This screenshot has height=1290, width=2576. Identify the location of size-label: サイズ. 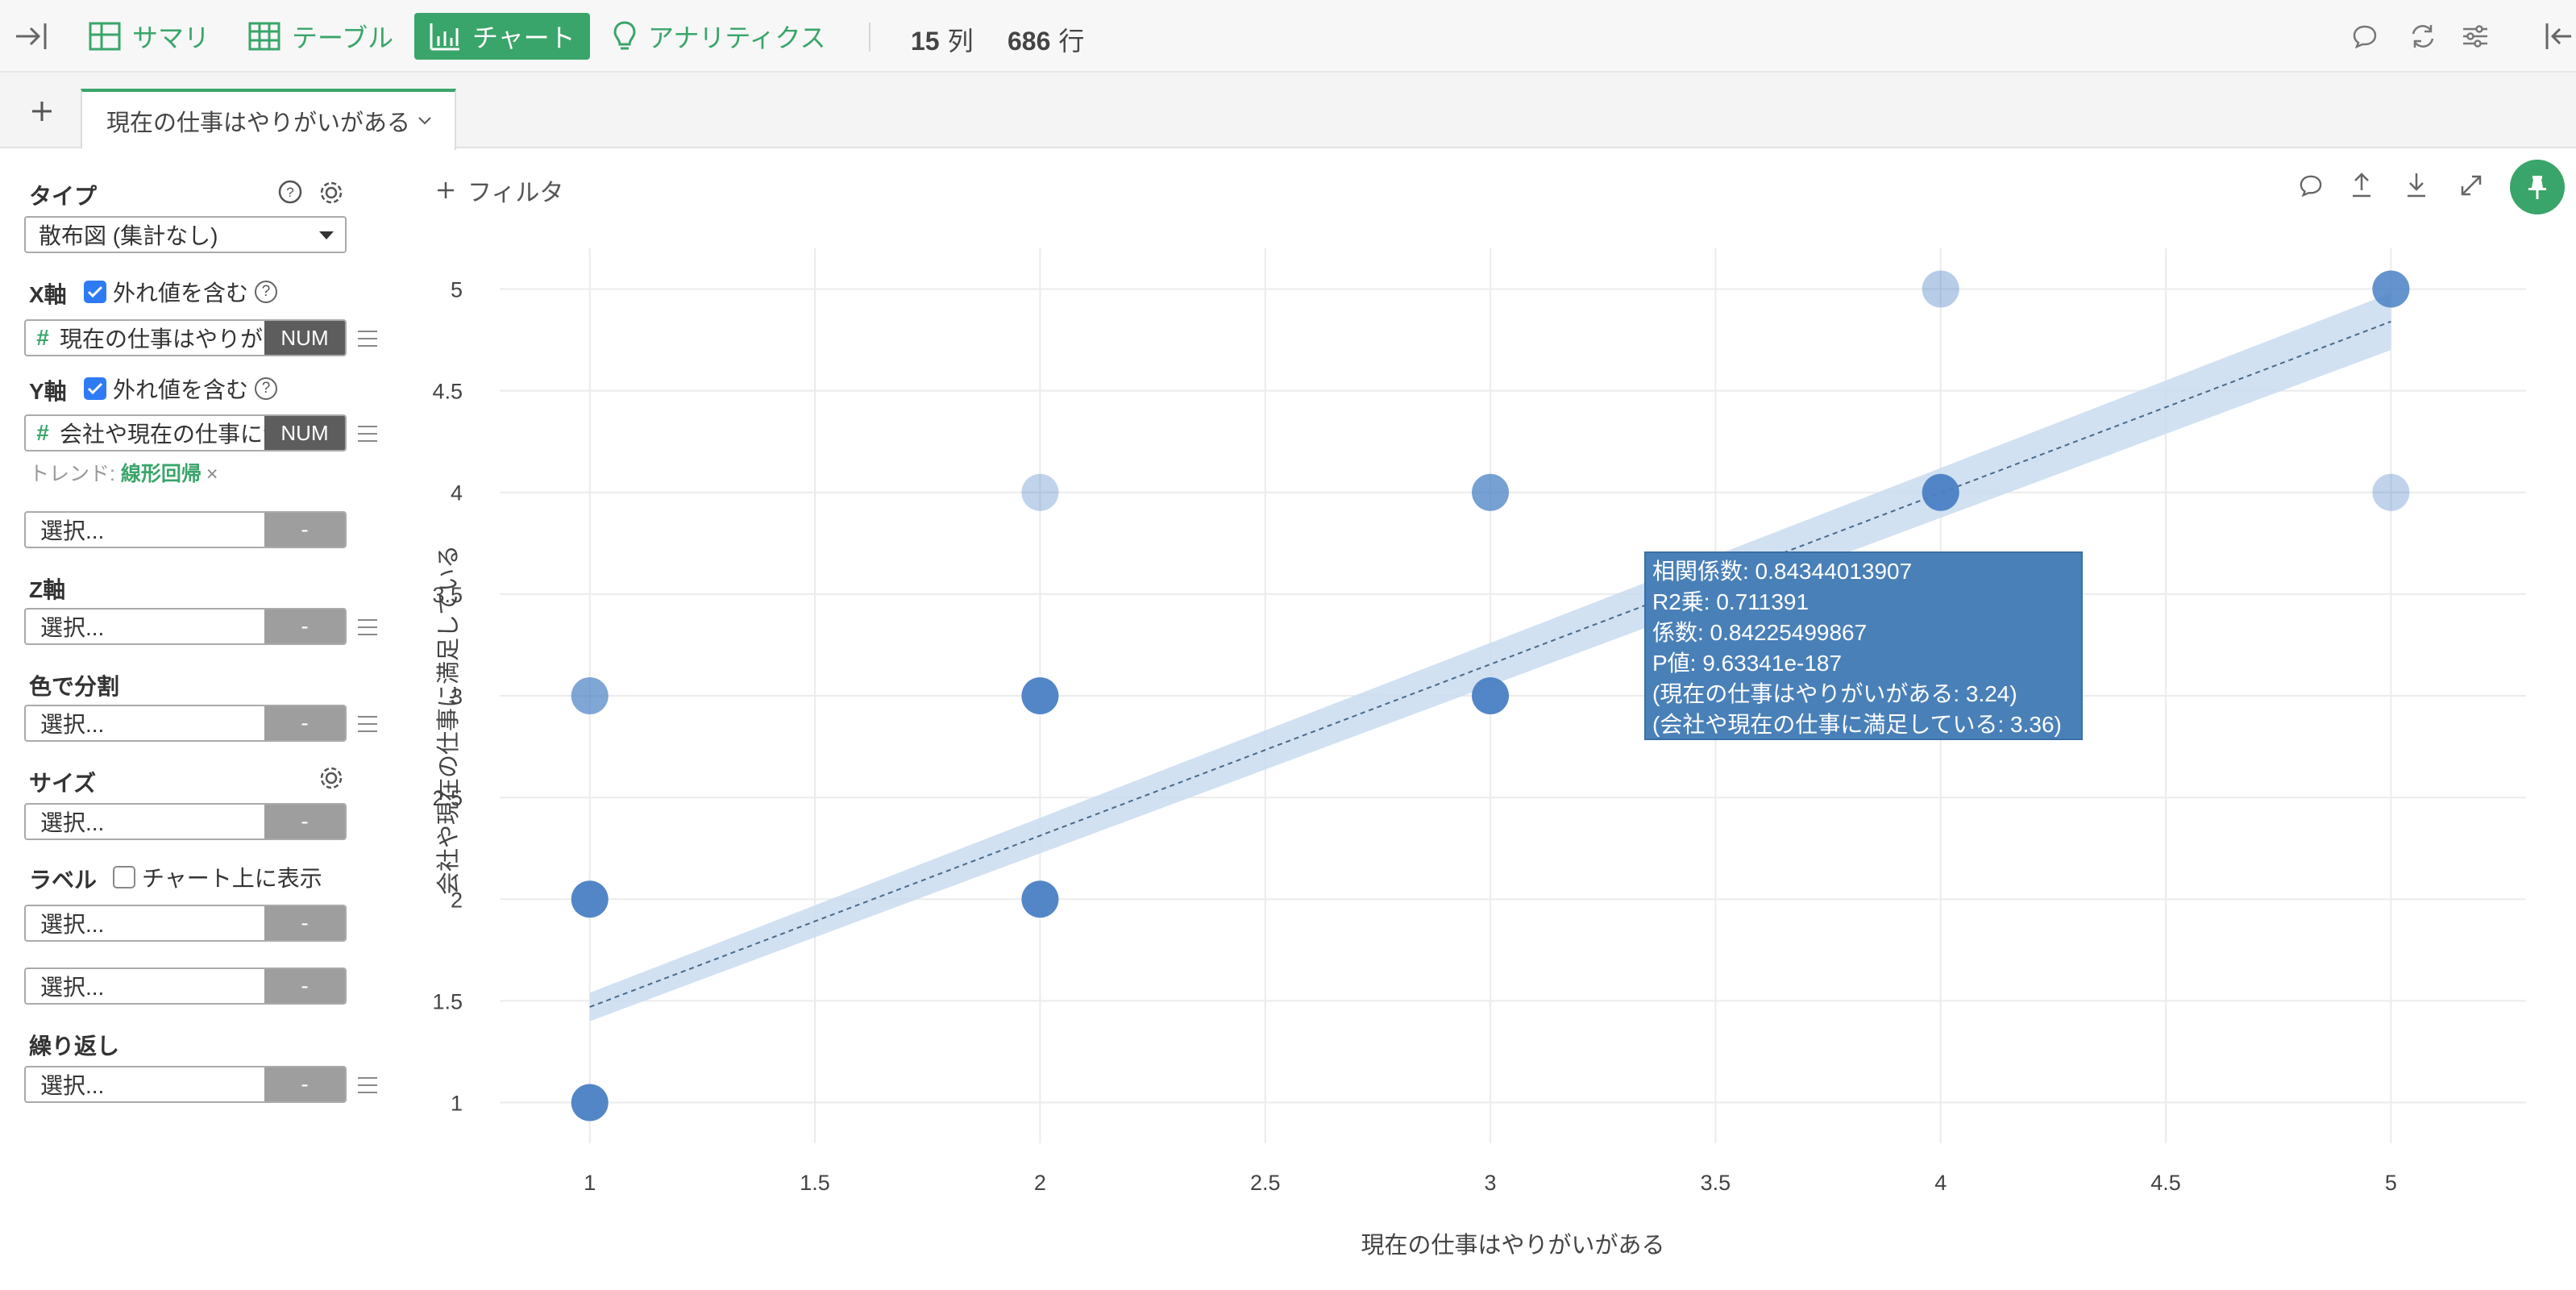
(63, 783).